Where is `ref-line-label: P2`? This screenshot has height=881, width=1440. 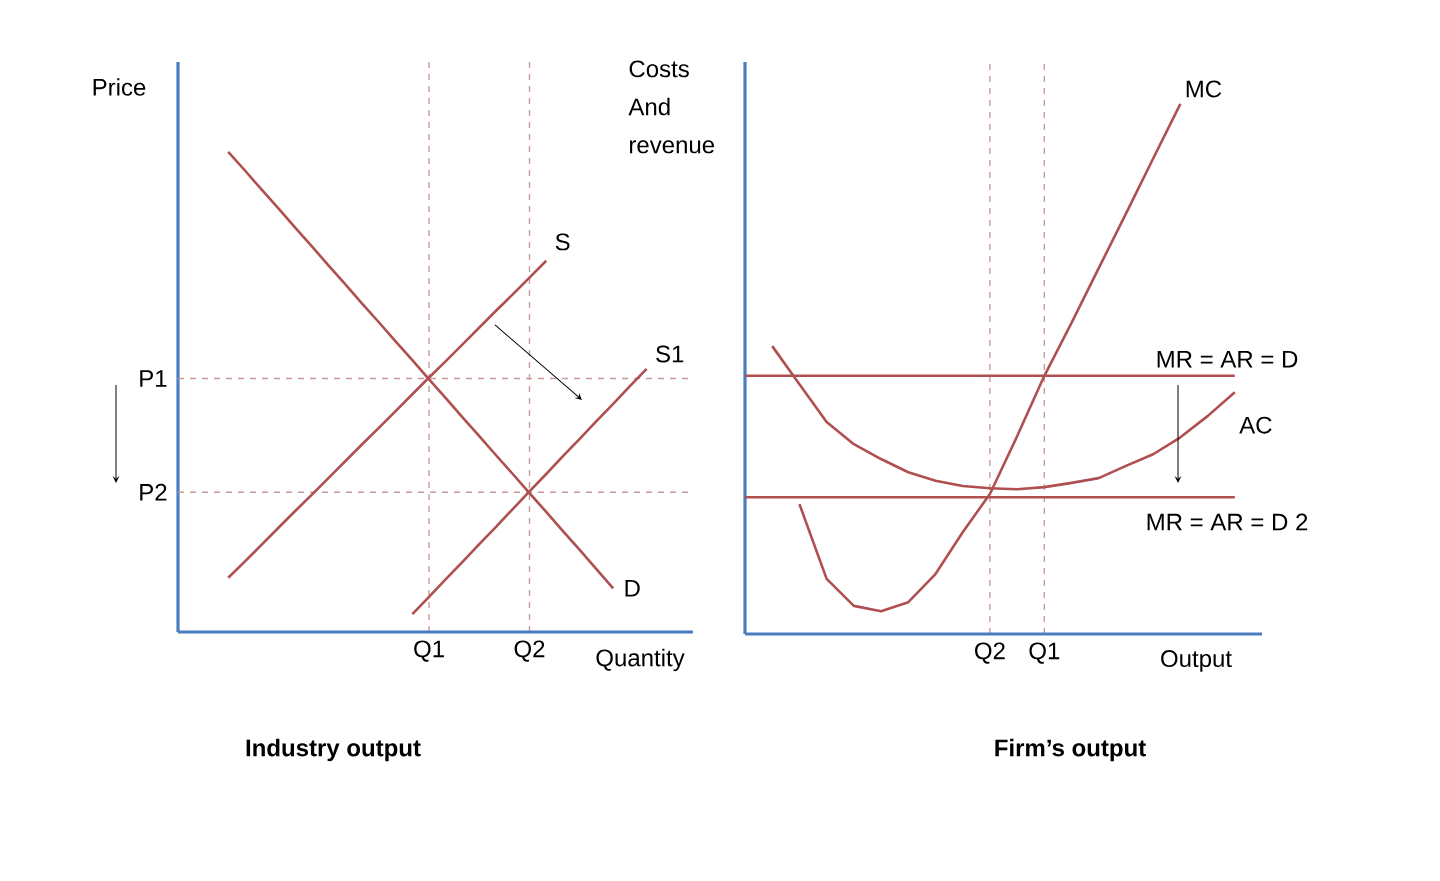
ref-line-label: P2 is located at coordinates (153, 492).